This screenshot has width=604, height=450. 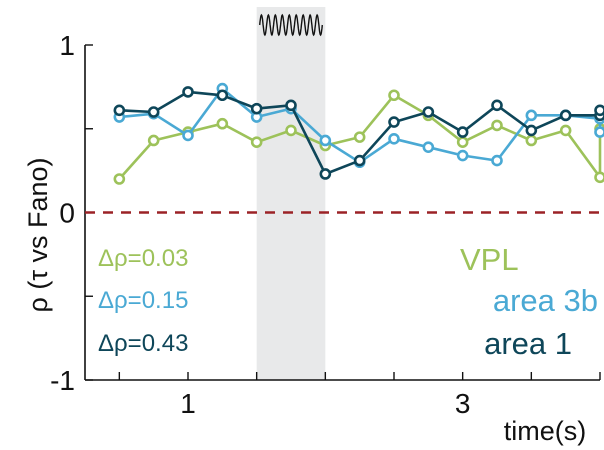 What do you see at coordinates (67, 213) in the screenshot?
I see `y-tick-label: 0` at bounding box center [67, 213].